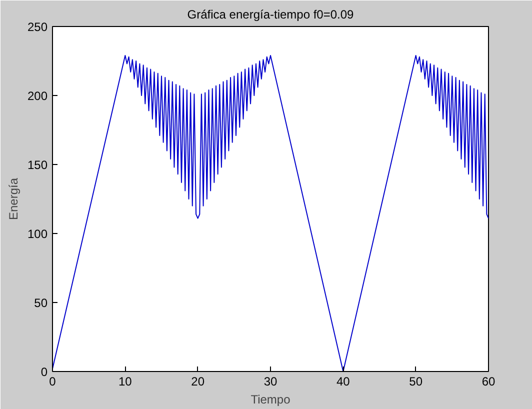 This screenshot has height=409, width=532. What do you see at coordinates (52, 381) in the screenshot?
I see `x-tick-label: 0` at bounding box center [52, 381].